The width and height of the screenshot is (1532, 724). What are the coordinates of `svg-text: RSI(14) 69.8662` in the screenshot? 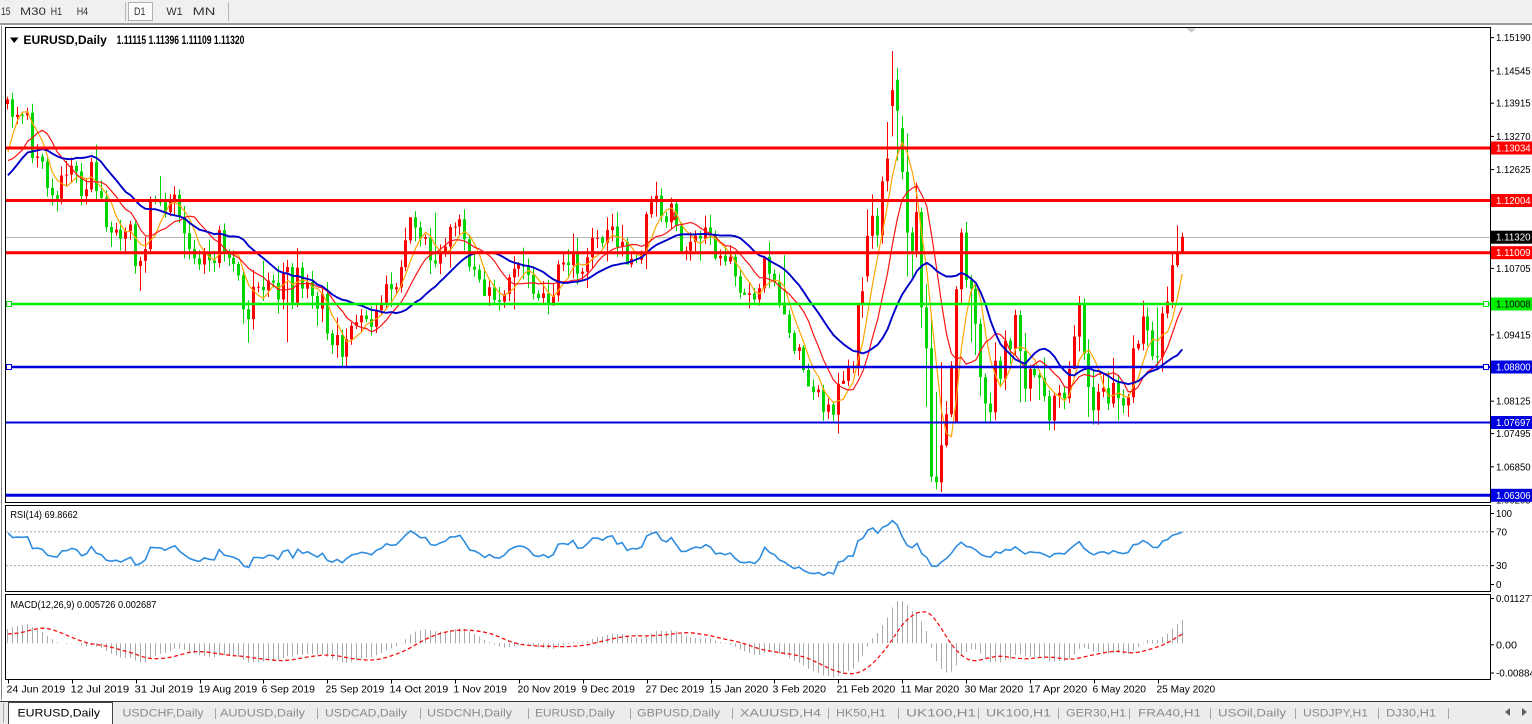 It's located at (44, 515).